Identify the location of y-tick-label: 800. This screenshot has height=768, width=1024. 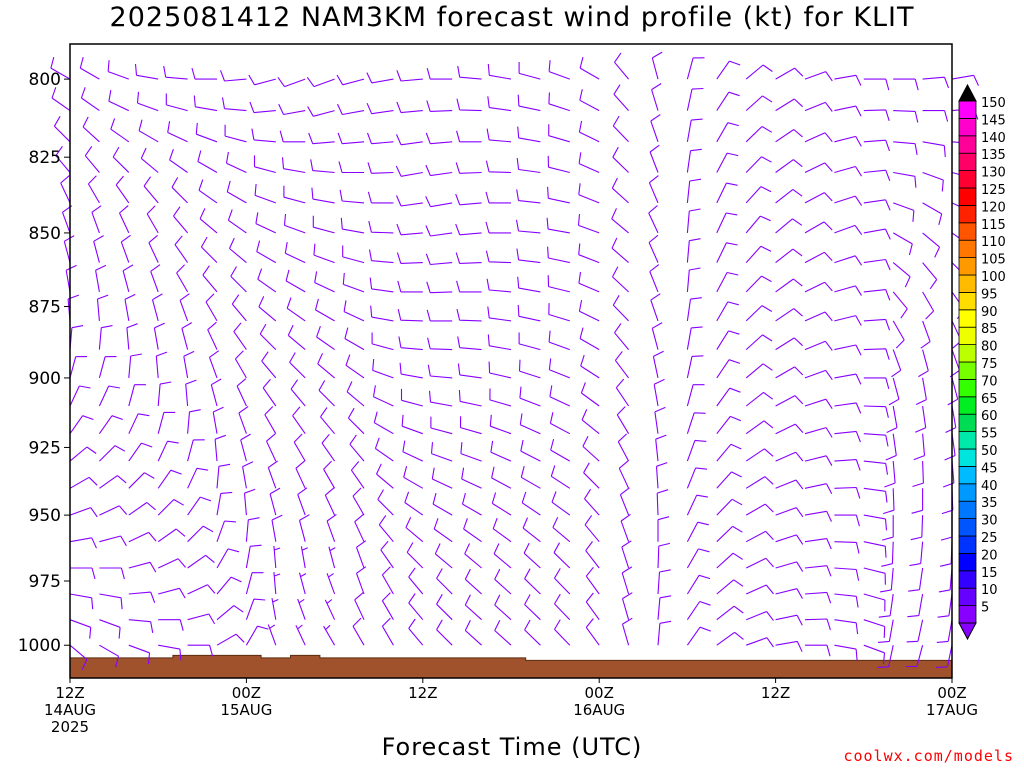
(45, 80).